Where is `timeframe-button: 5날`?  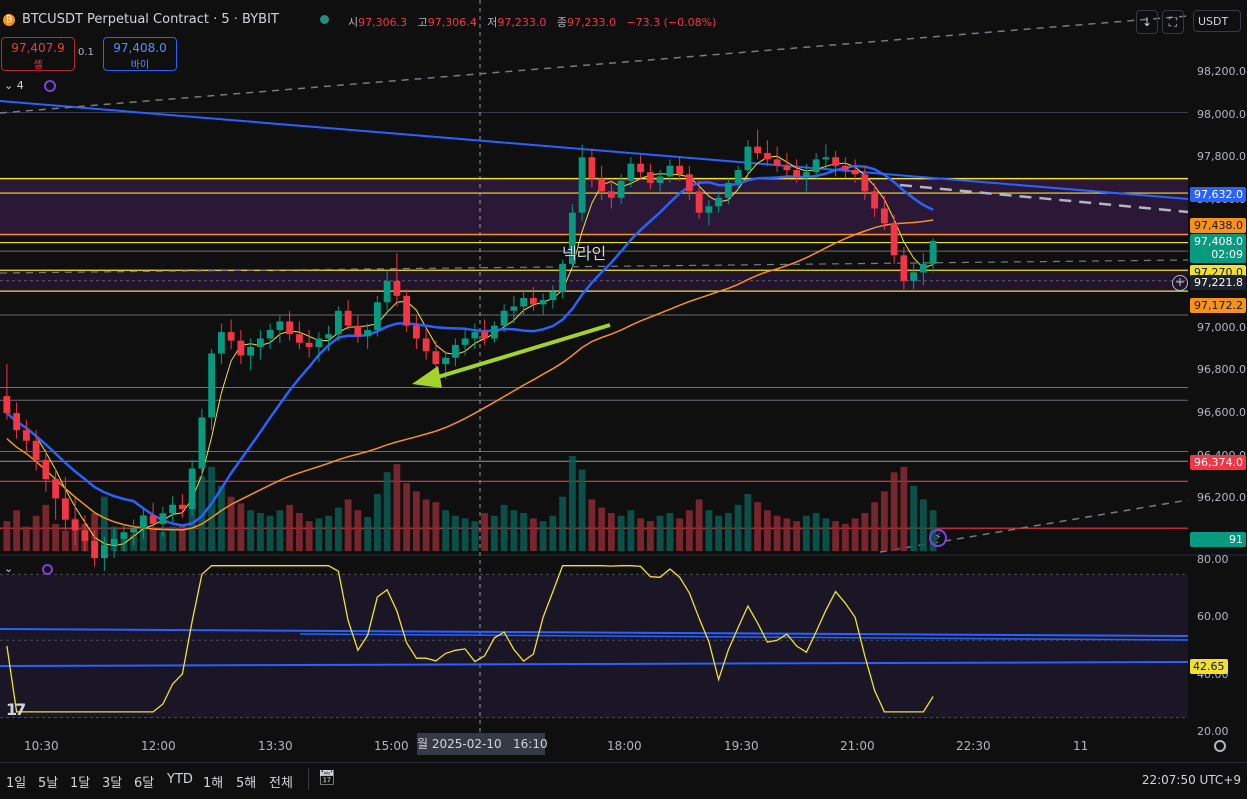
timeframe-button: 5날 is located at coordinates (48, 783).